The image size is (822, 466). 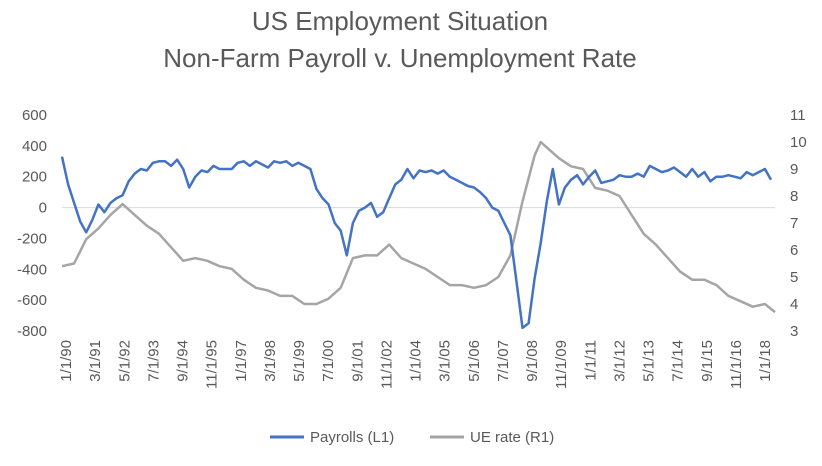 I want to click on left-tick-label: 0, so click(x=43, y=208).